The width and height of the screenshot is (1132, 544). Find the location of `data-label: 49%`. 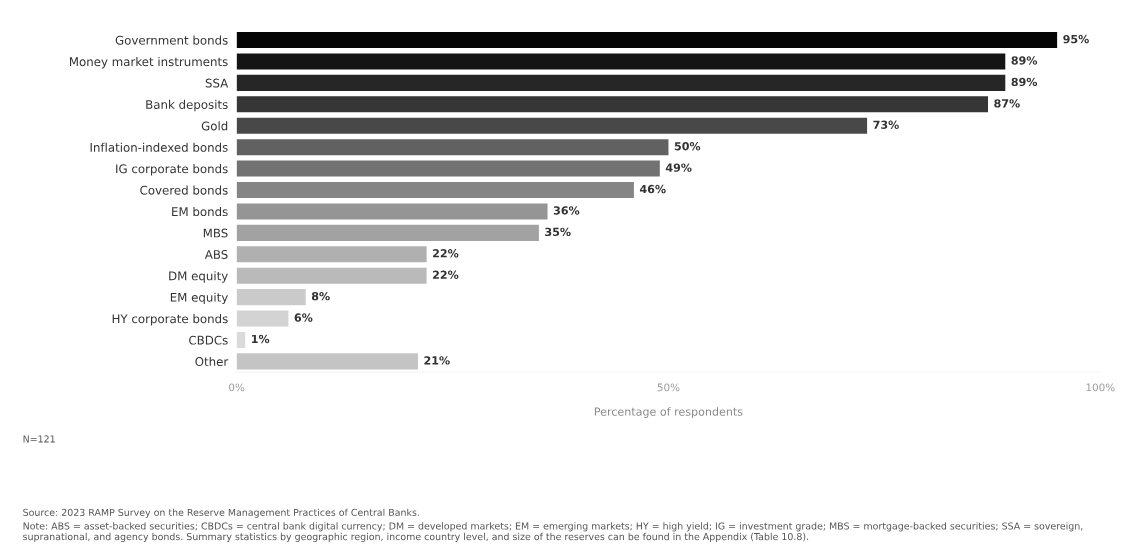

data-label: 49% is located at coordinates (678, 167).